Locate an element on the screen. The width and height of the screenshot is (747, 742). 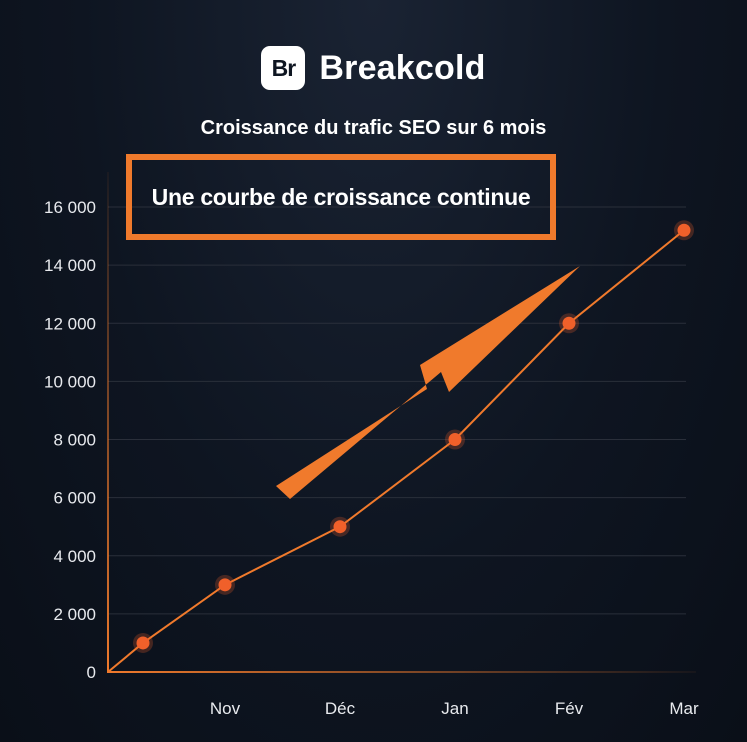
trend-arrow is located at coordinates (428, 382).